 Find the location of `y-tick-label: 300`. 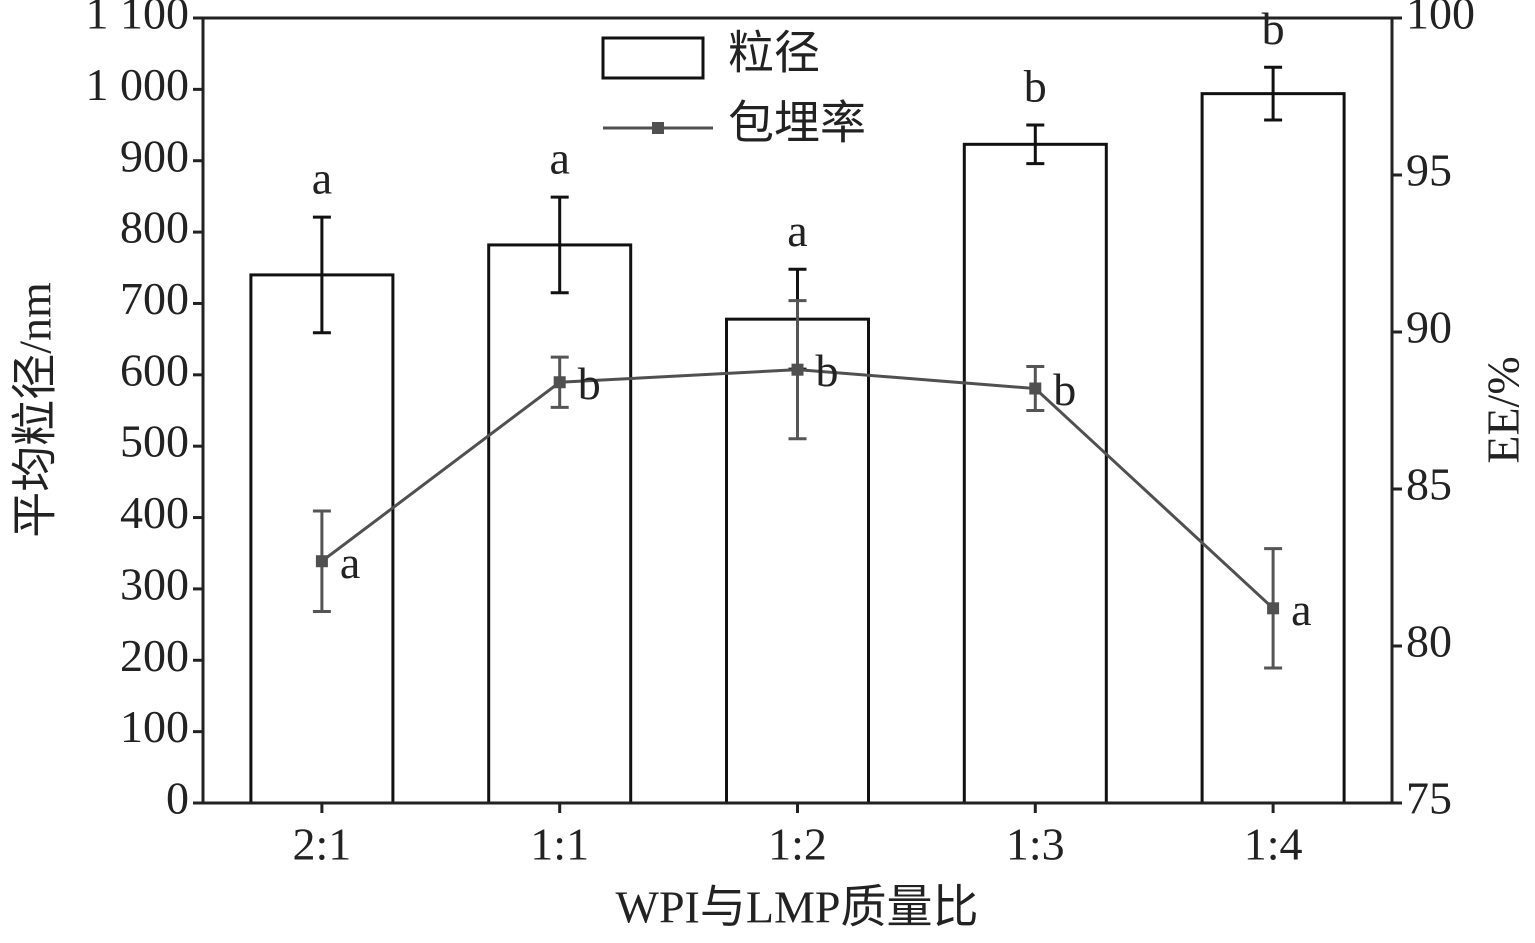

y-tick-label: 300 is located at coordinates (154, 583).